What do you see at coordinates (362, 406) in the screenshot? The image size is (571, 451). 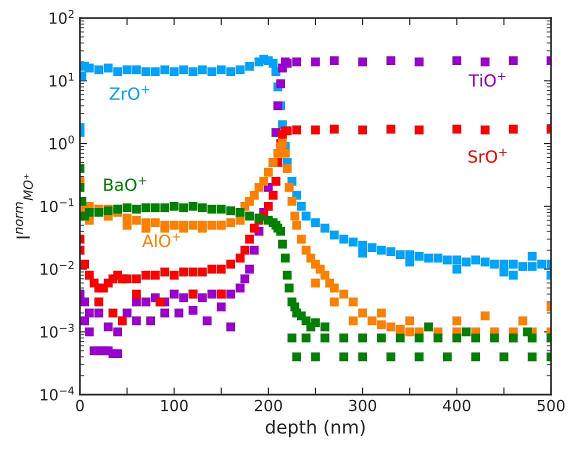 I see `x-tick-label: 300` at bounding box center [362, 406].